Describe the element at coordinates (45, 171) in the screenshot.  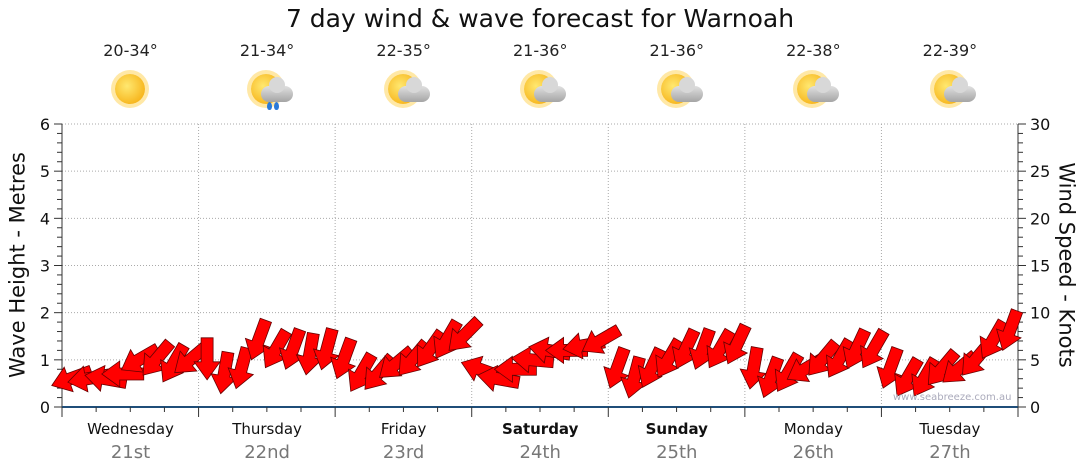
I see `y-tick-label: 5` at that location.